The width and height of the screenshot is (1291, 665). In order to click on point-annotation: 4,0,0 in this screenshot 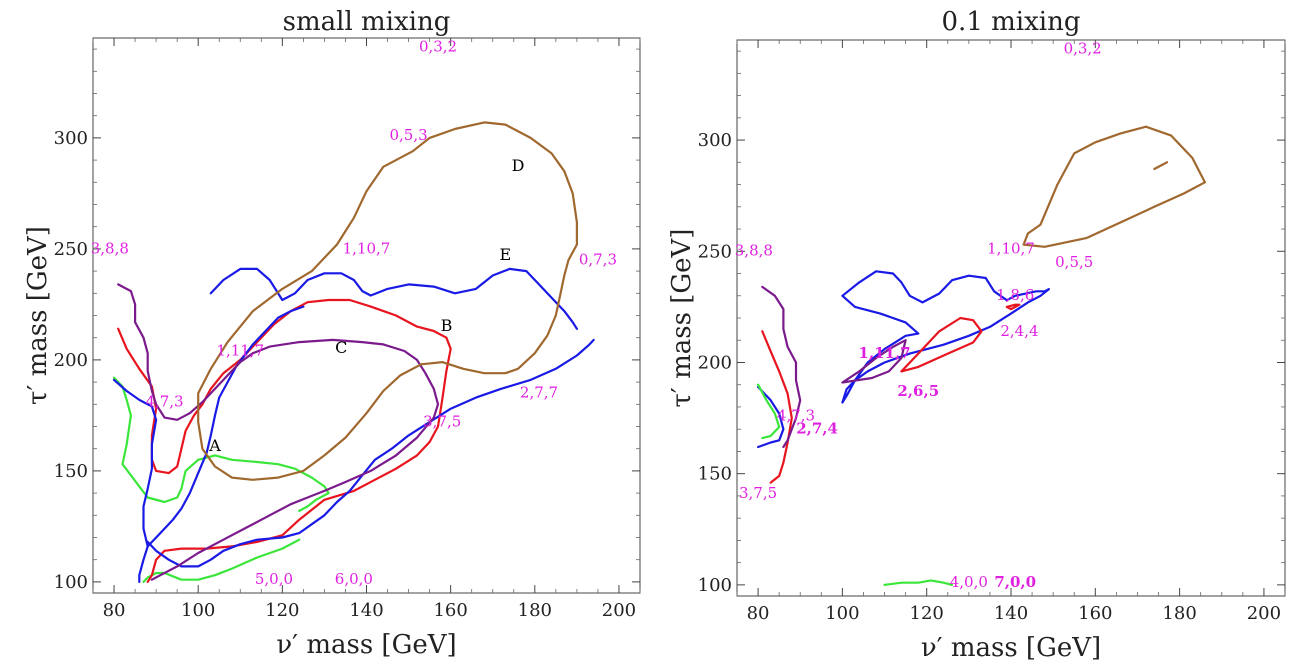, I will do `click(969, 582)`.